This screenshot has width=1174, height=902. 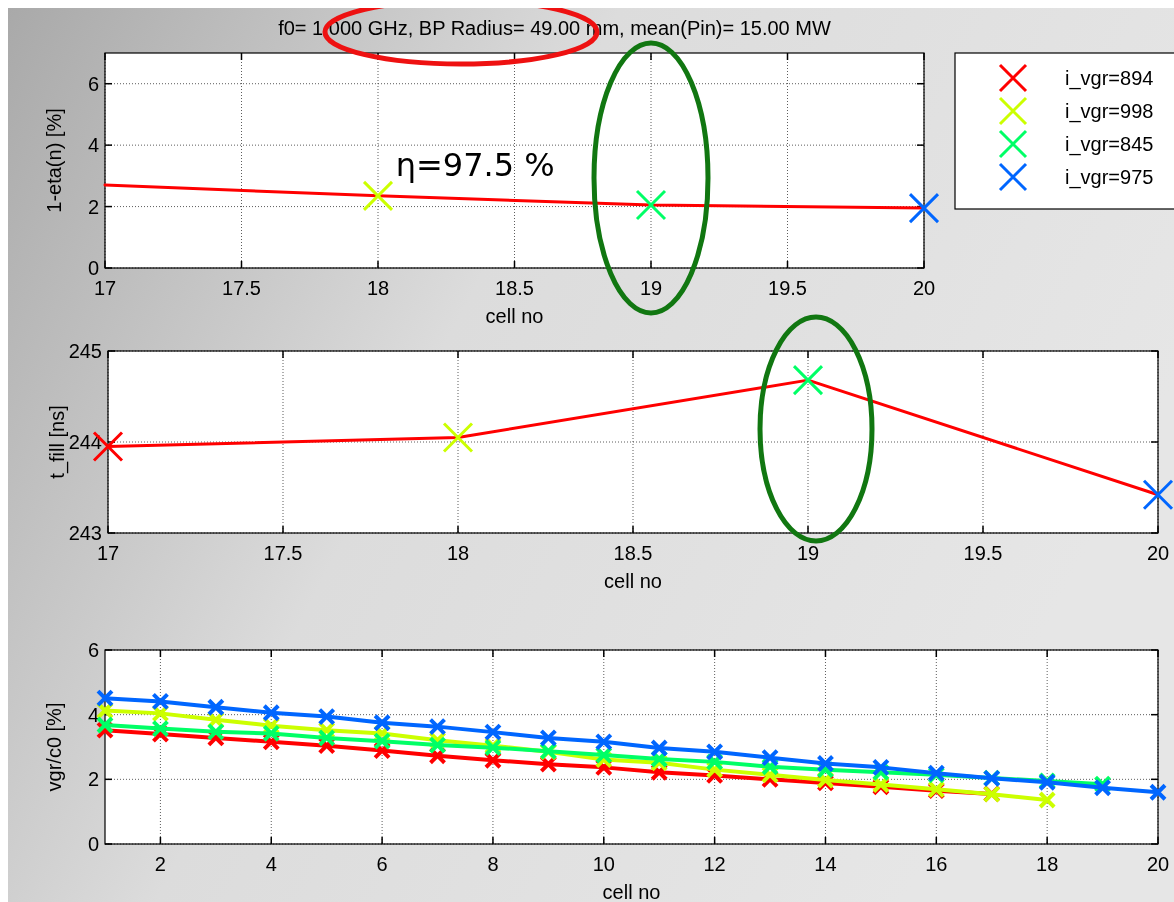 What do you see at coordinates (1109, 78) in the screenshot?
I see `legend-label: i_vgr=894` at bounding box center [1109, 78].